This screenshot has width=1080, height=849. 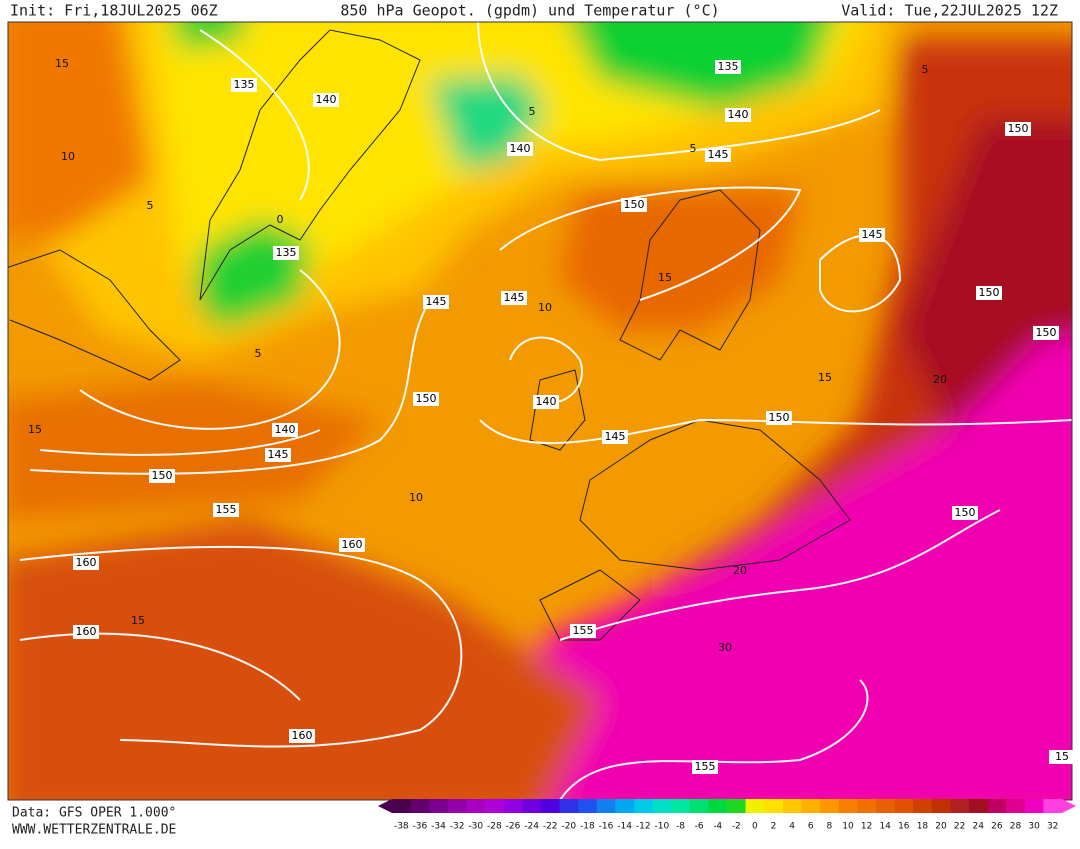 I want to click on scale-label: -14, so click(x=624, y=827).